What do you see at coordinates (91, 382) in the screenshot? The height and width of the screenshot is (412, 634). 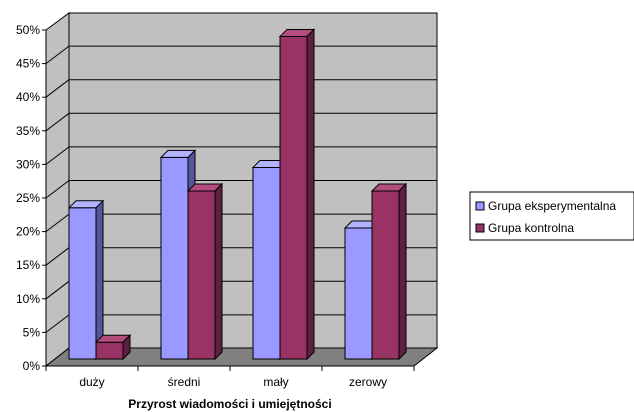 I see `x-category-label: duży` at bounding box center [91, 382].